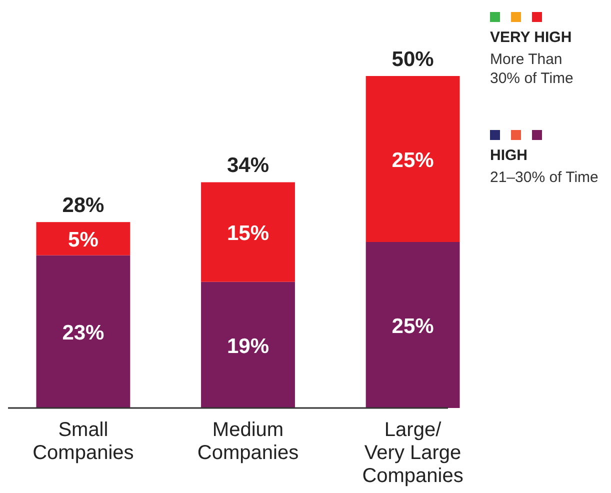  I want to click on total-label: 34%, so click(248, 166).